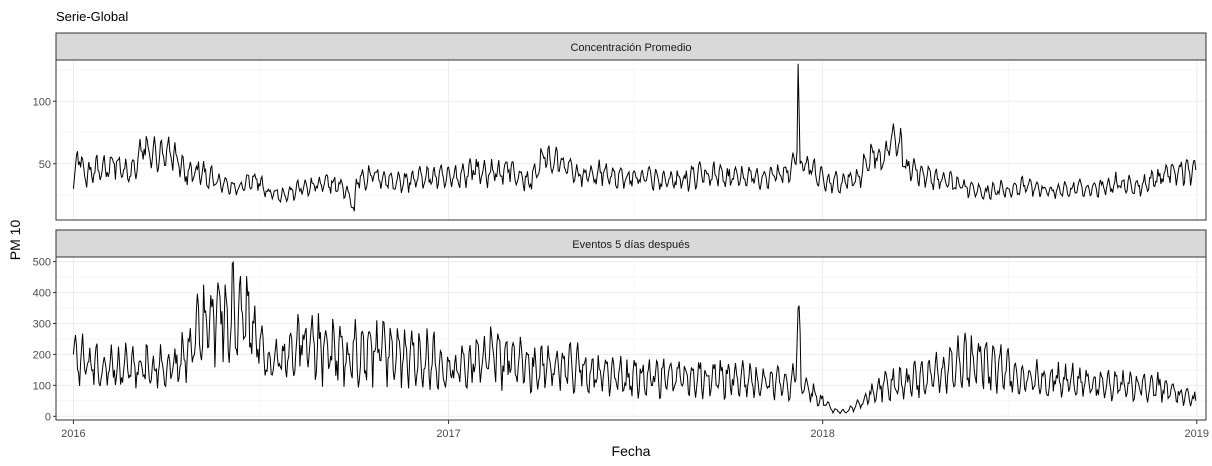  I want to click on strip-label: Eventos 5 días después, so click(631, 245).